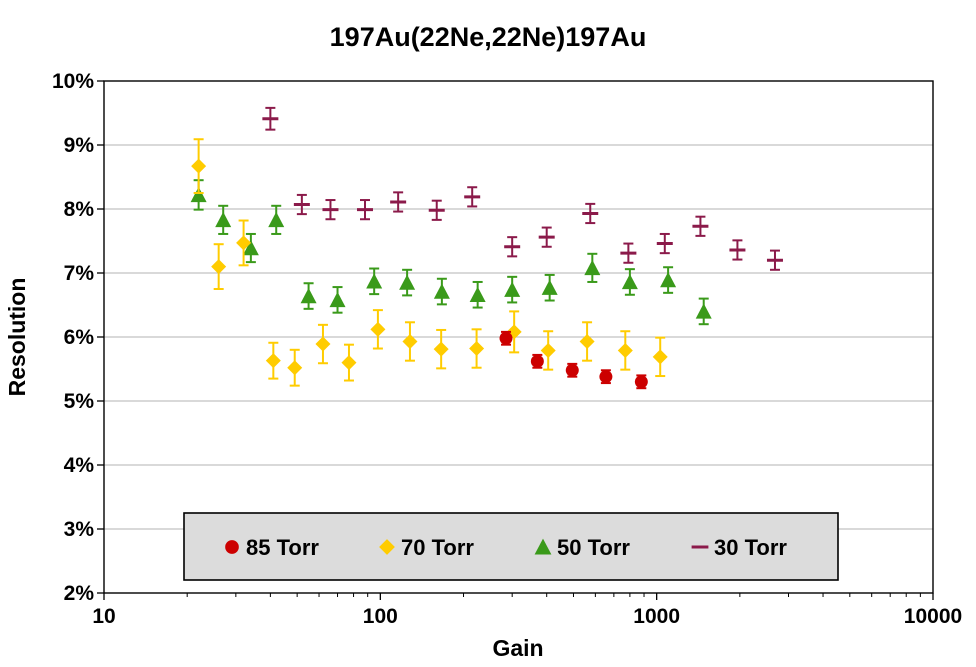 The height and width of the screenshot is (667, 976). I want to click on x-axis-ticks: 10 100 1000 10000, so click(527, 610).